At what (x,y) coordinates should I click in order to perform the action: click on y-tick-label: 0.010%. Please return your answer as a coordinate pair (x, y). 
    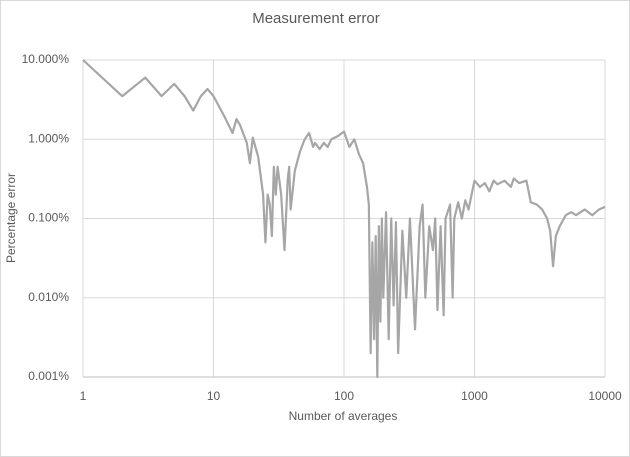
    Looking at the image, I should click on (48, 297).